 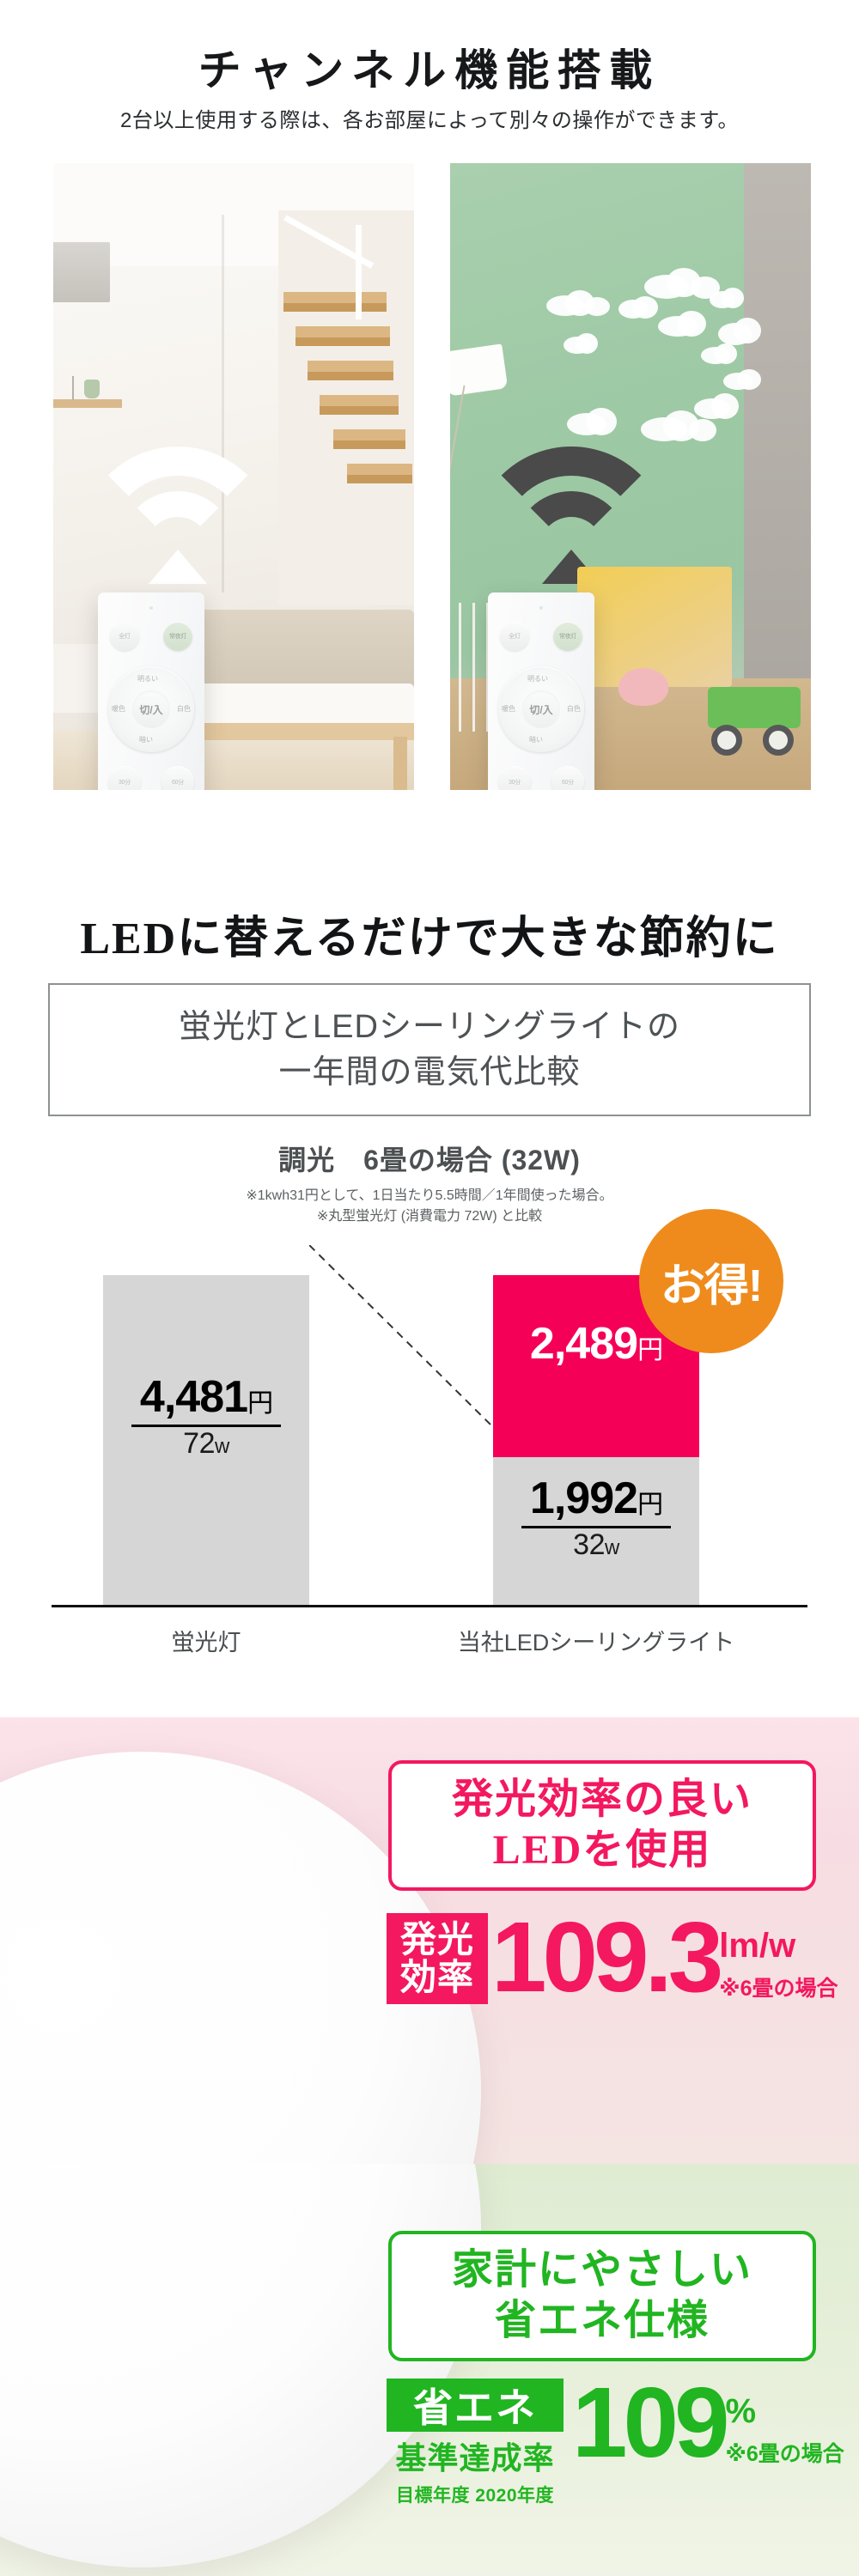 What do you see at coordinates (359, 272) in the screenshot?
I see `stair-post` at bounding box center [359, 272].